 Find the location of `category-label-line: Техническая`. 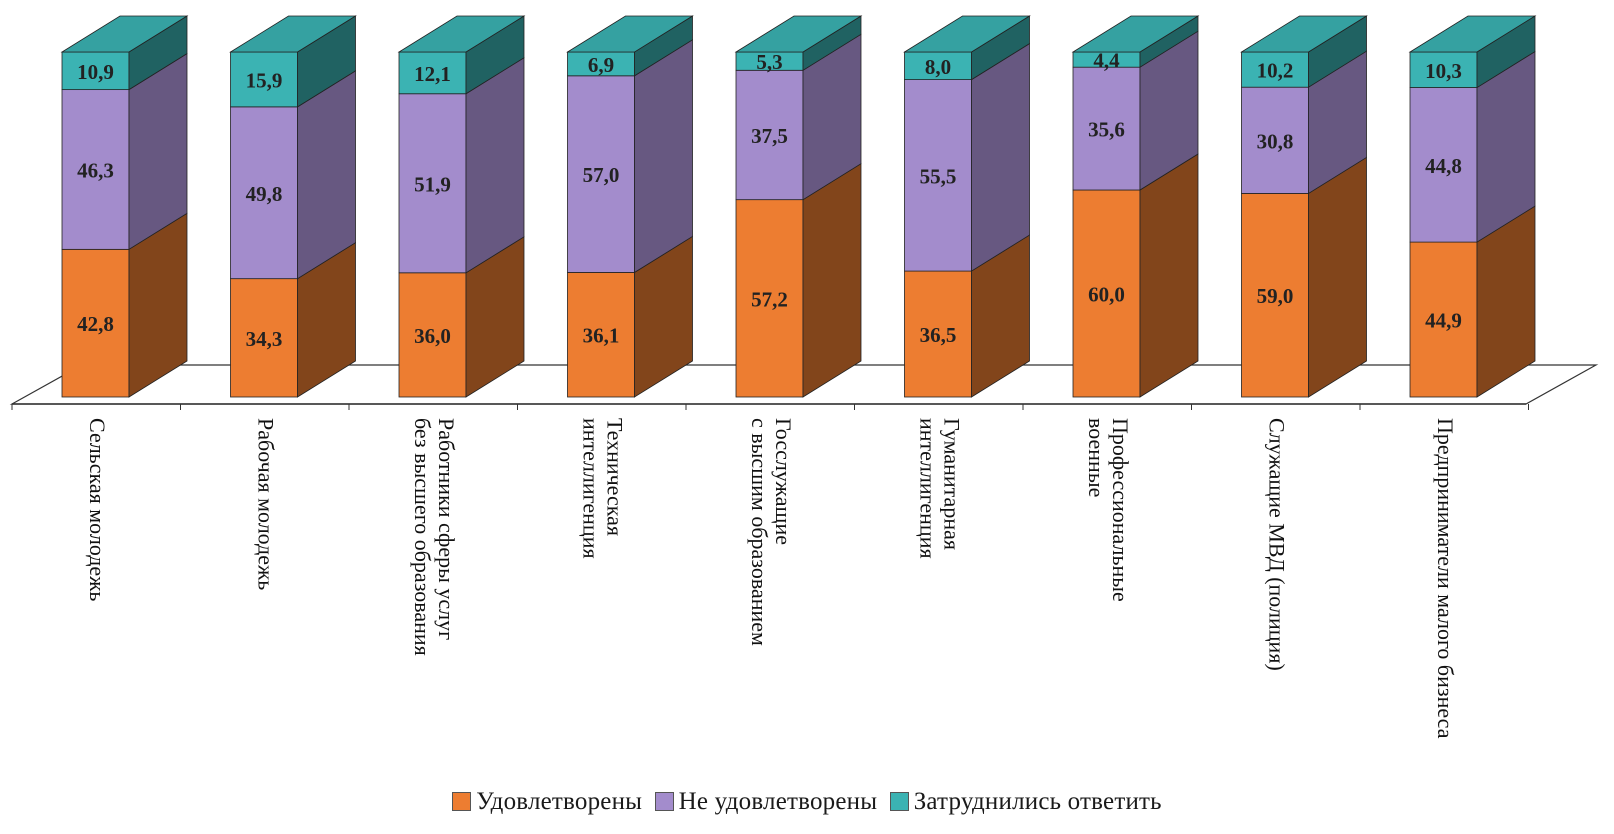

category-label-line: Техническая is located at coordinates (614, 477).